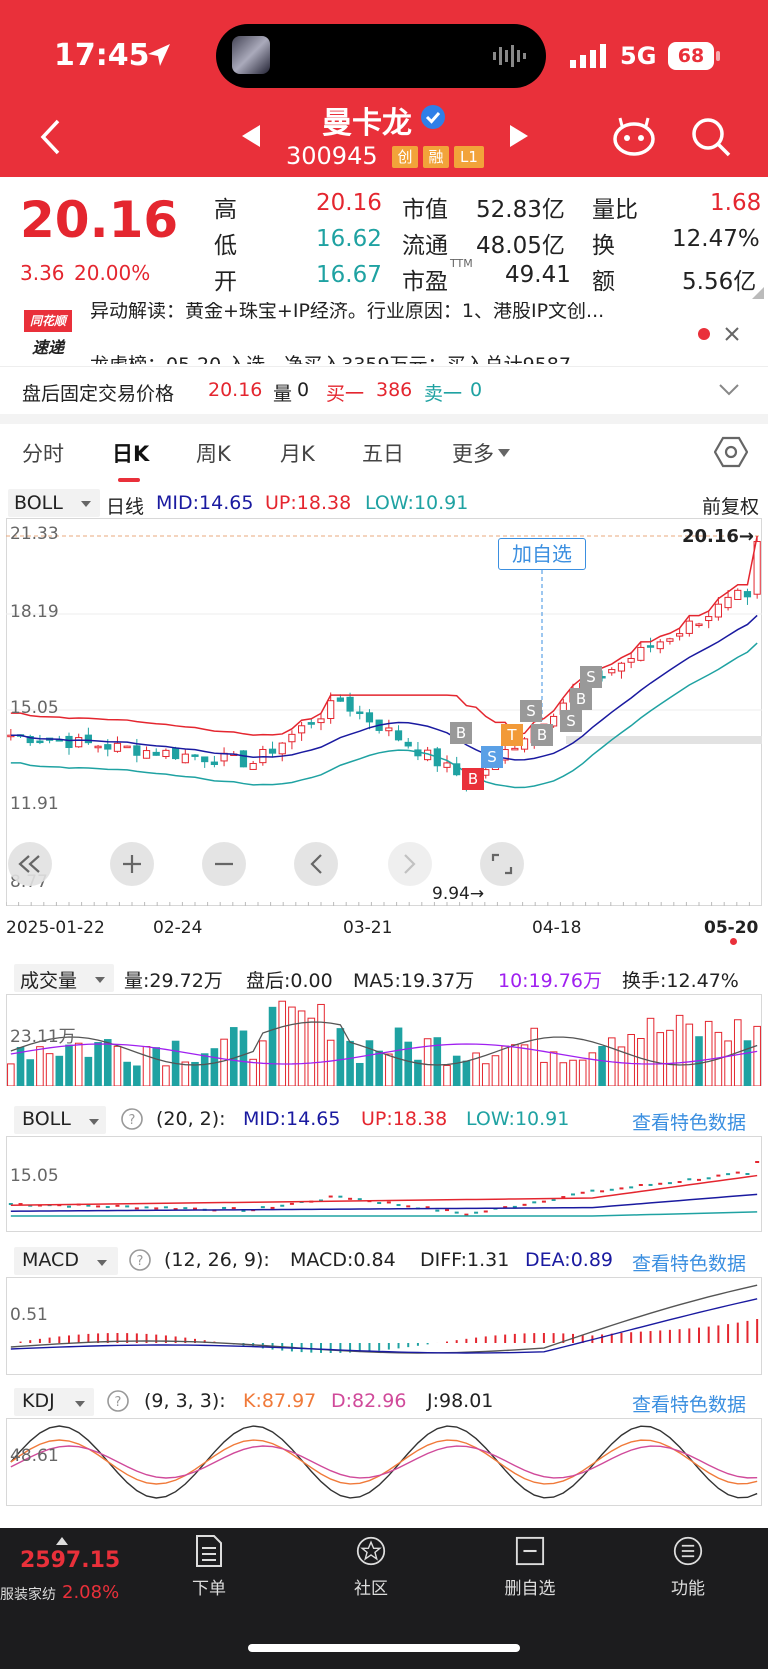  What do you see at coordinates (731, 452) in the screenshot?
I see `hexagon-settings-icon` at bounding box center [731, 452].